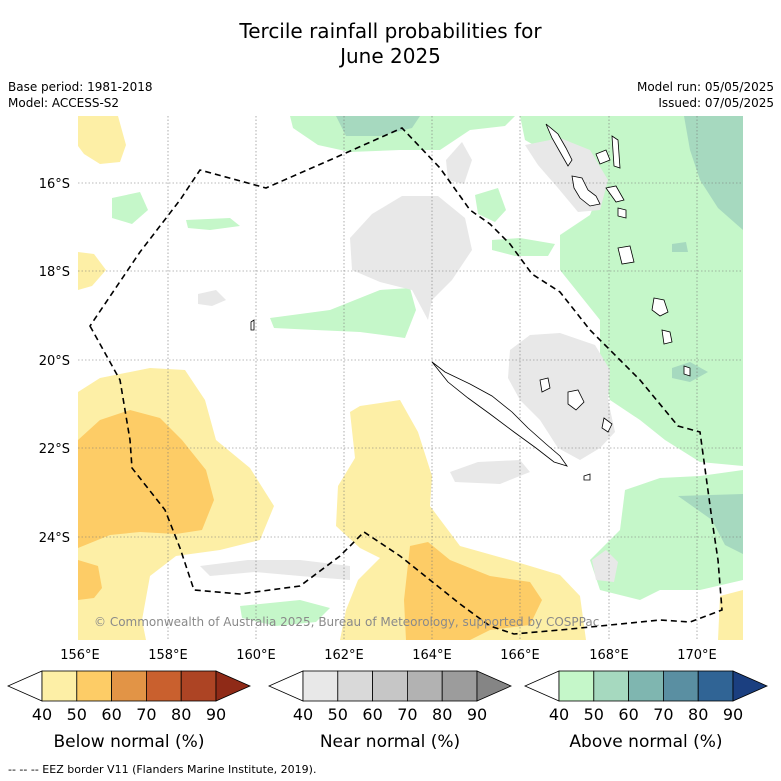  What do you see at coordinates (432, 655) in the screenshot?
I see `lon-label-164e: 164°E` at bounding box center [432, 655].